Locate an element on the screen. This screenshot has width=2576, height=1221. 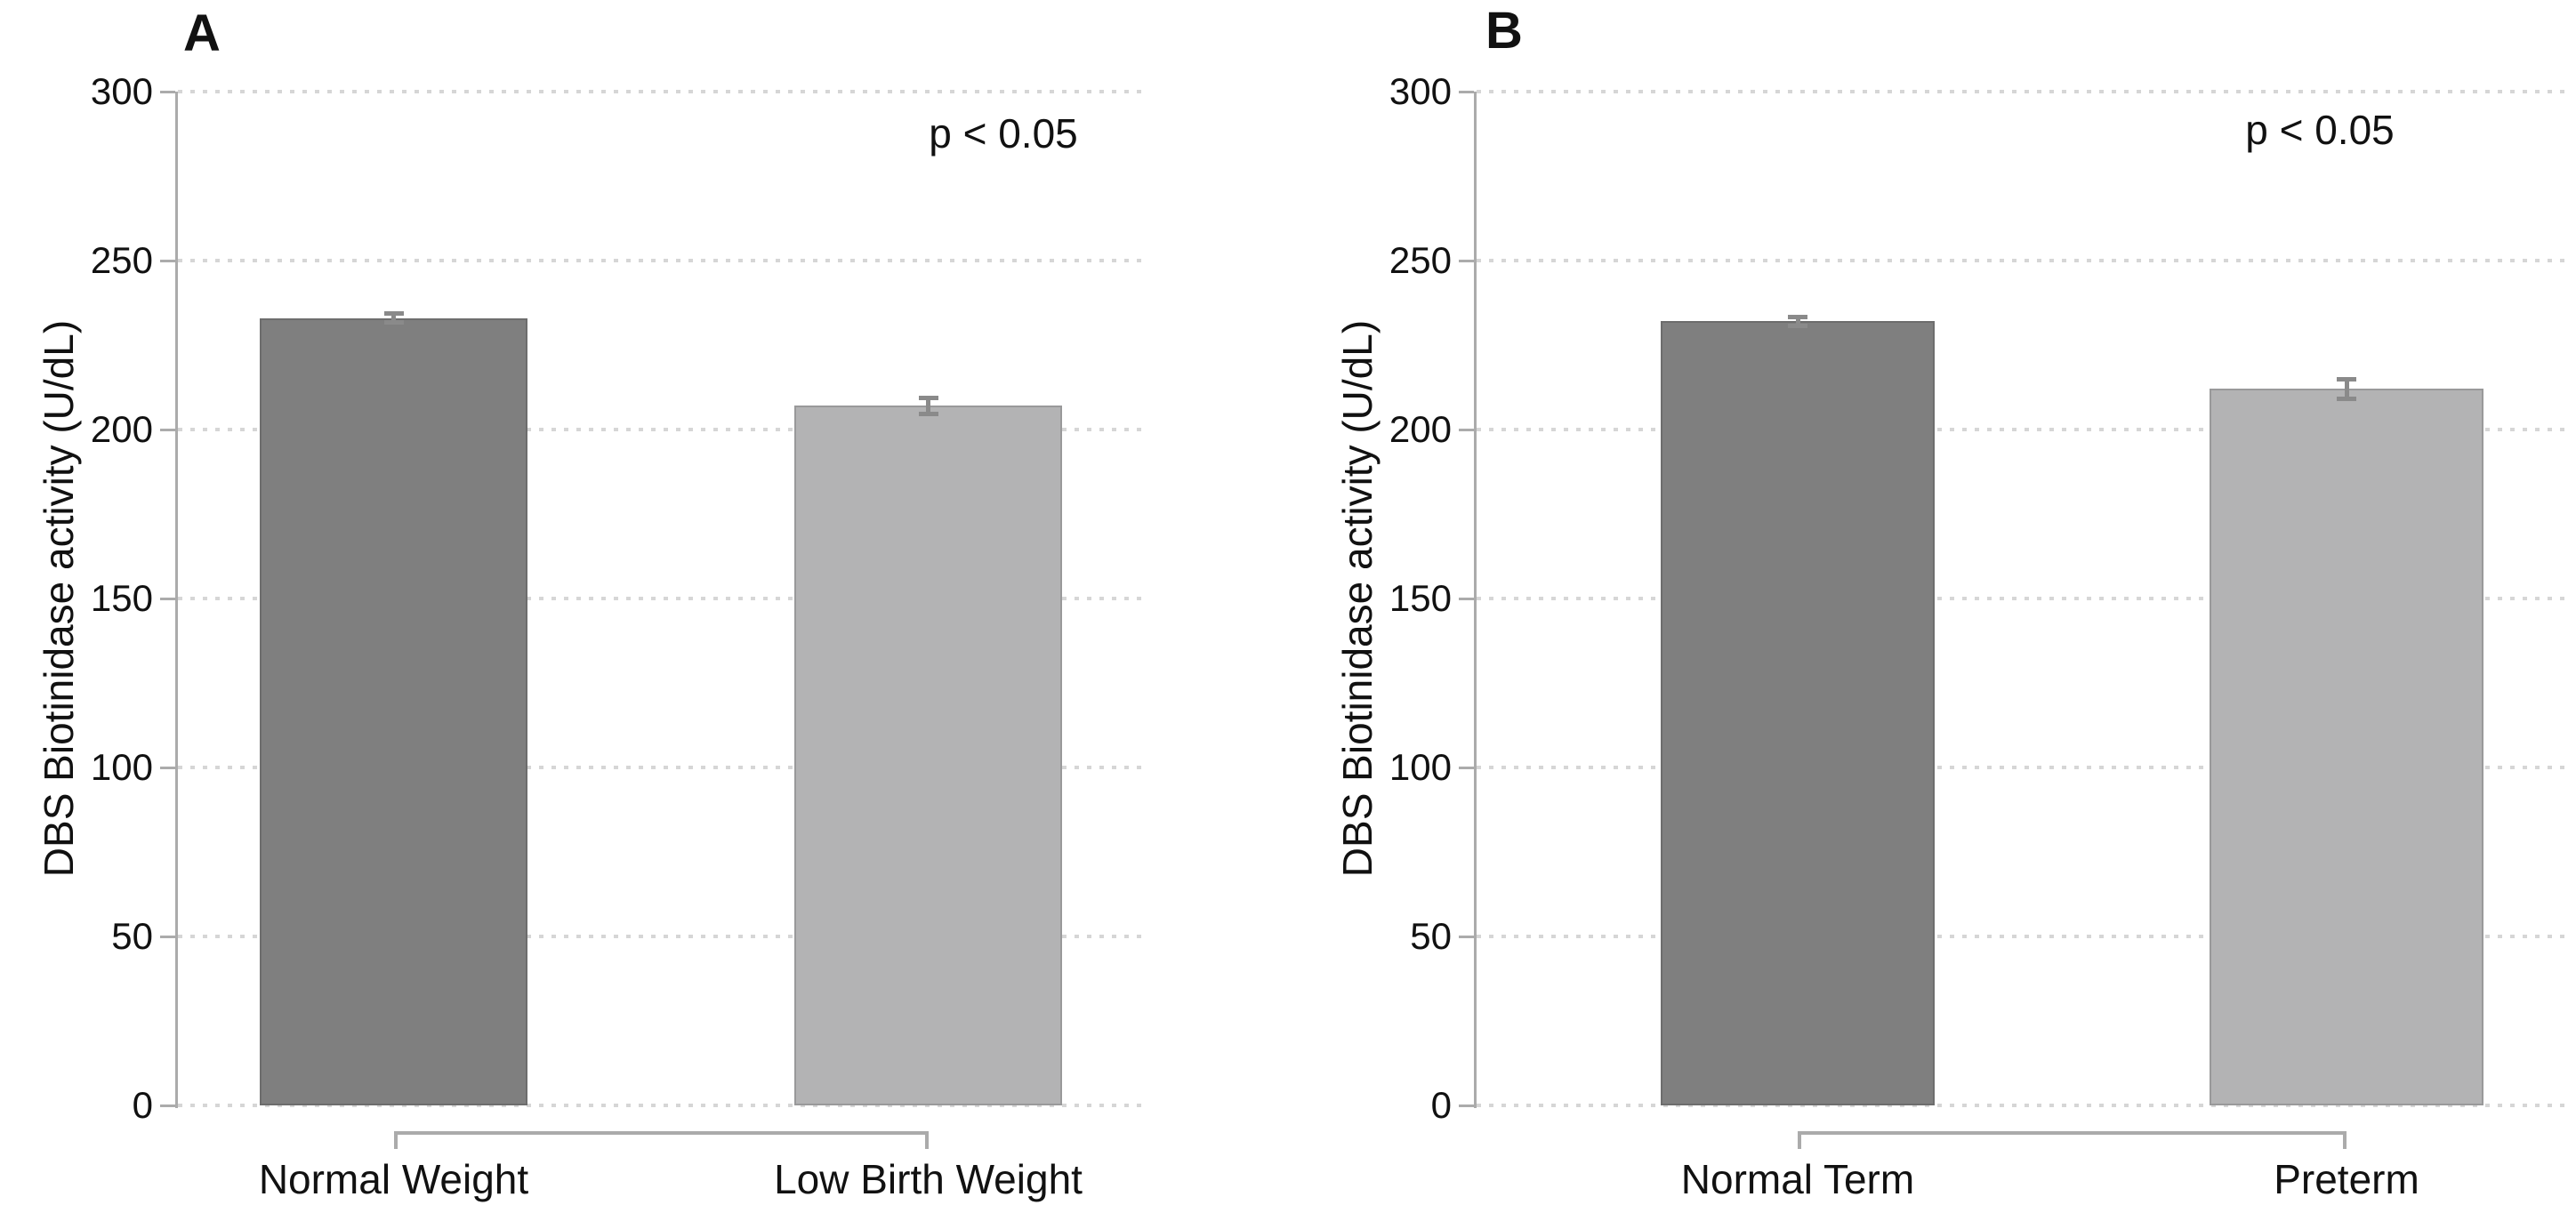
panel-a-y-axis-line is located at coordinates (176, 600).